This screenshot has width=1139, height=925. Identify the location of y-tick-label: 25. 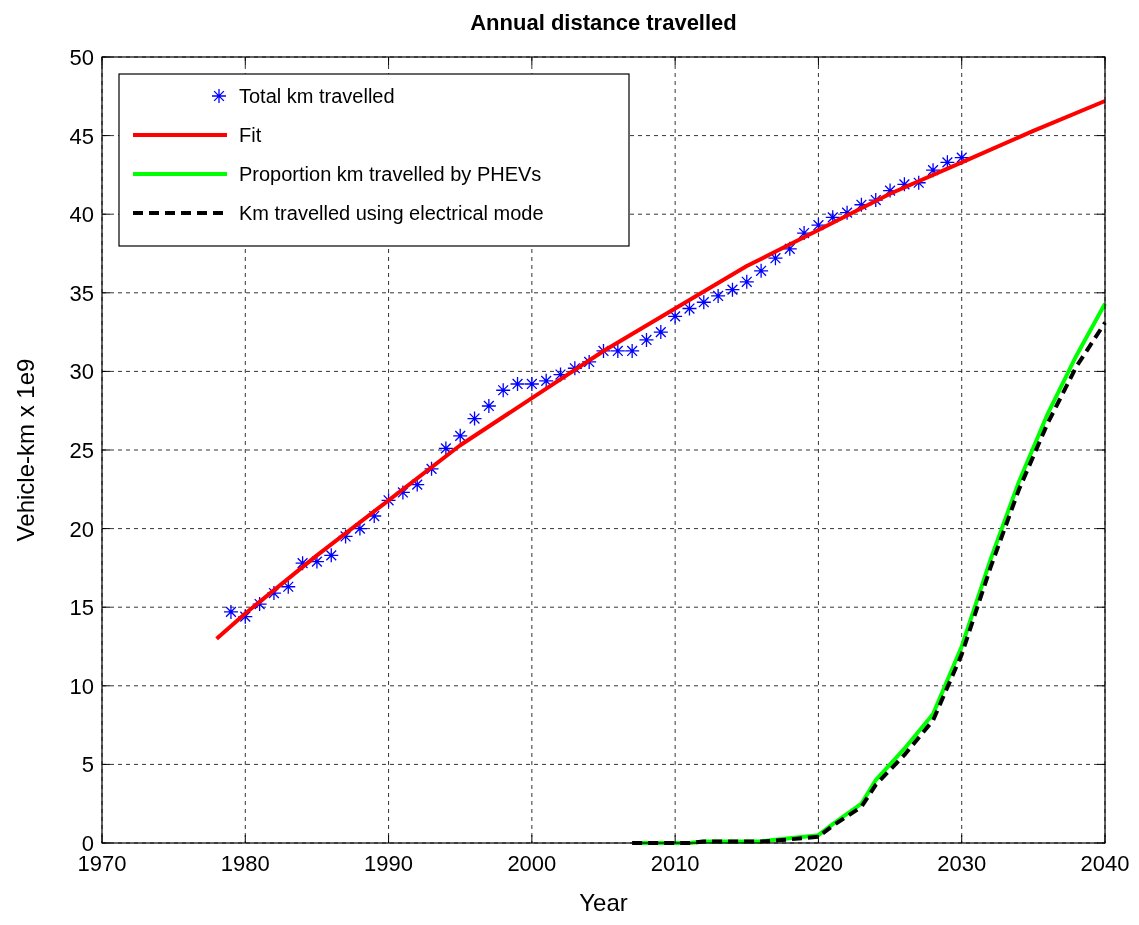
(81, 450).